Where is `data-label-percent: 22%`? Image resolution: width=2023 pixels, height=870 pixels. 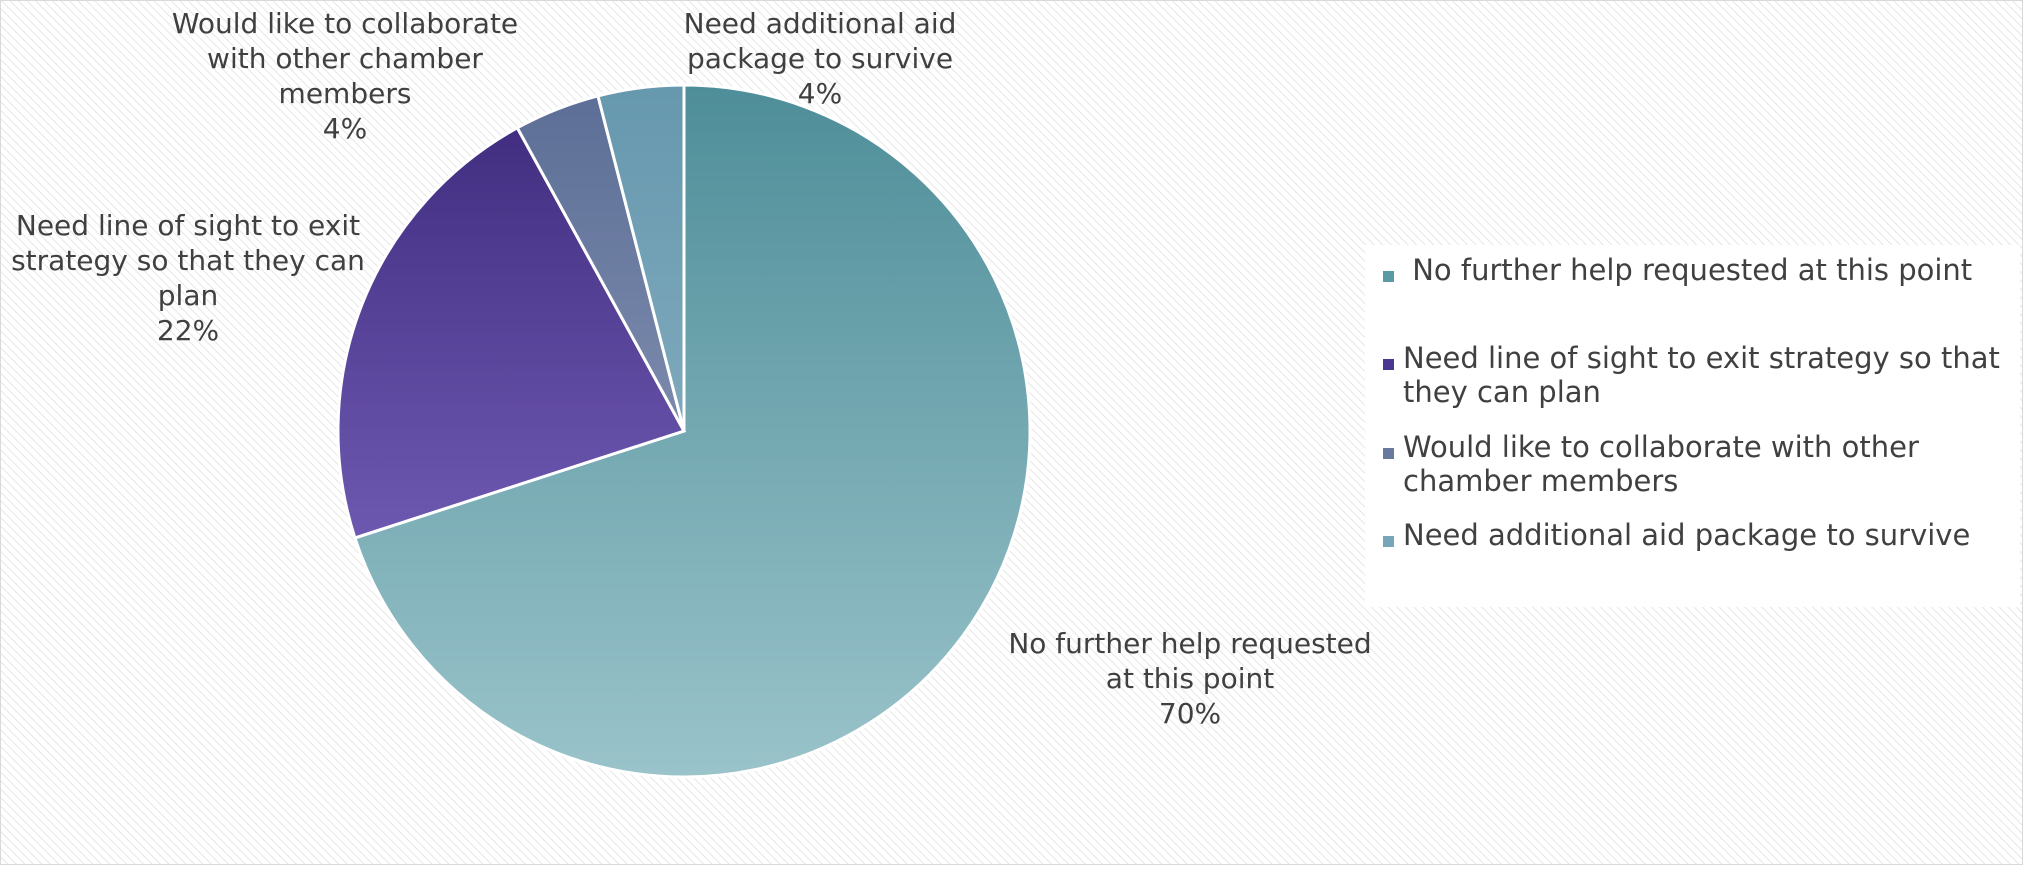
data-label-percent: 22% is located at coordinates (188, 330).